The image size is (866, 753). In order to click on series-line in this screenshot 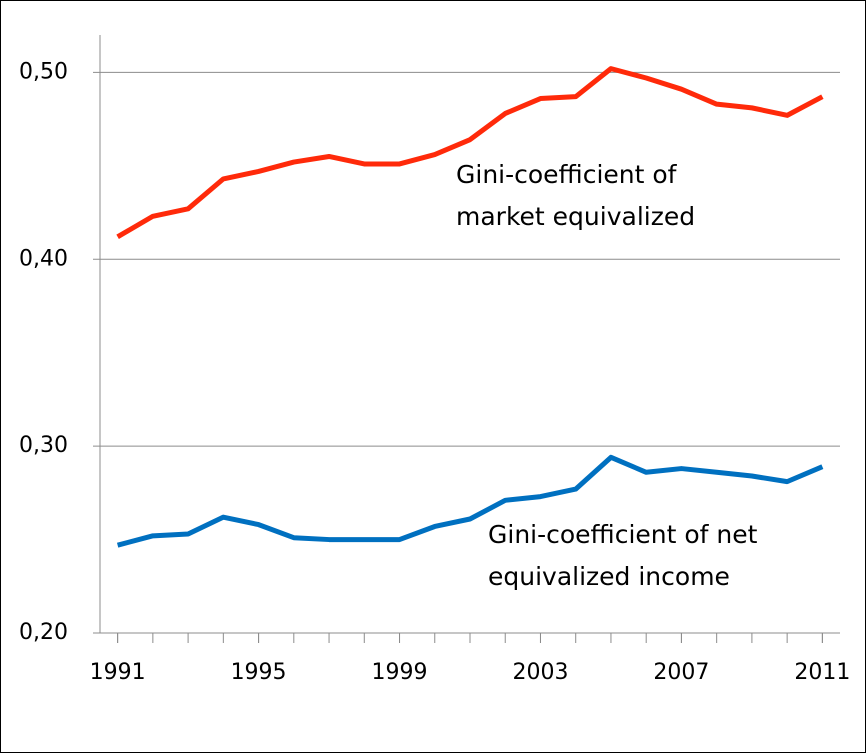, I will do `click(470, 501)`.